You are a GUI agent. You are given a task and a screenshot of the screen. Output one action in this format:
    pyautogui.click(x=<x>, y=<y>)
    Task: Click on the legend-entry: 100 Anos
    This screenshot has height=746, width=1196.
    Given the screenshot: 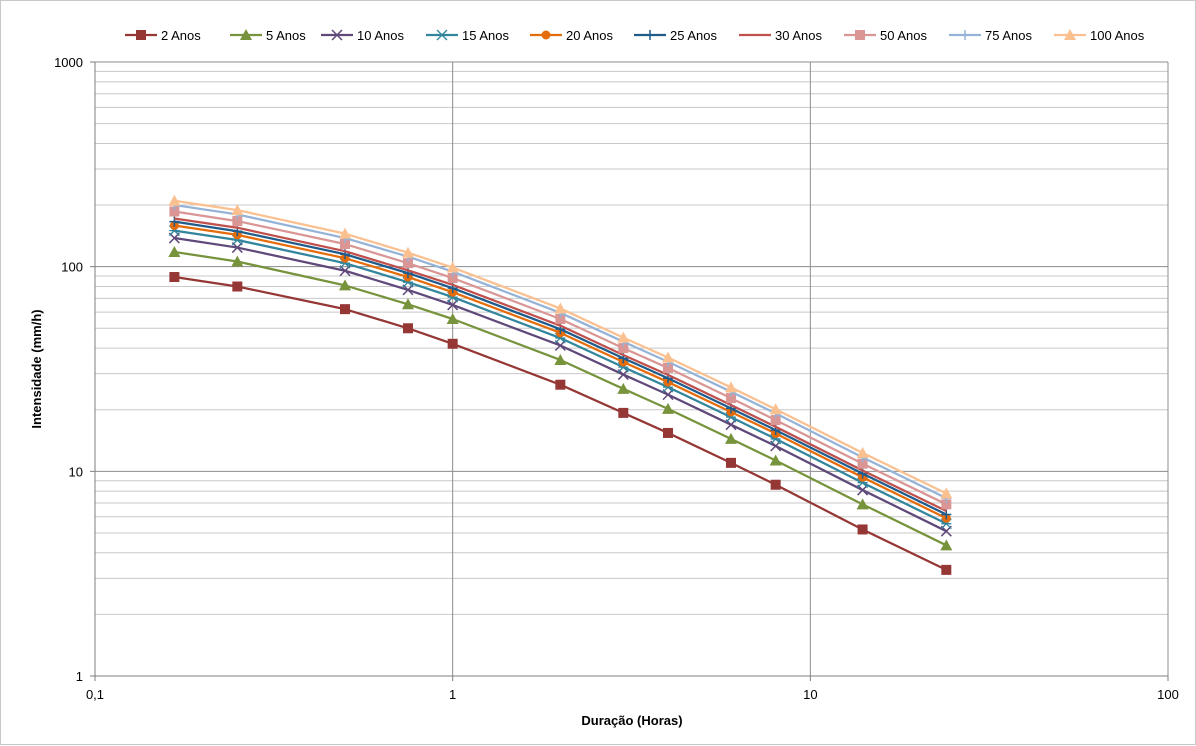 What is the action you would take?
    pyautogui.click(x=1099, y=35)
    